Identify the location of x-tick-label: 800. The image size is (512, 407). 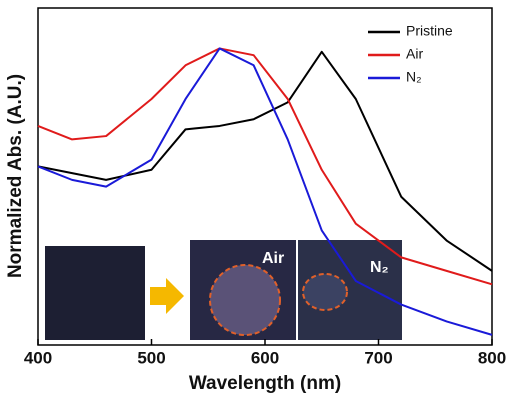
(492, 357).